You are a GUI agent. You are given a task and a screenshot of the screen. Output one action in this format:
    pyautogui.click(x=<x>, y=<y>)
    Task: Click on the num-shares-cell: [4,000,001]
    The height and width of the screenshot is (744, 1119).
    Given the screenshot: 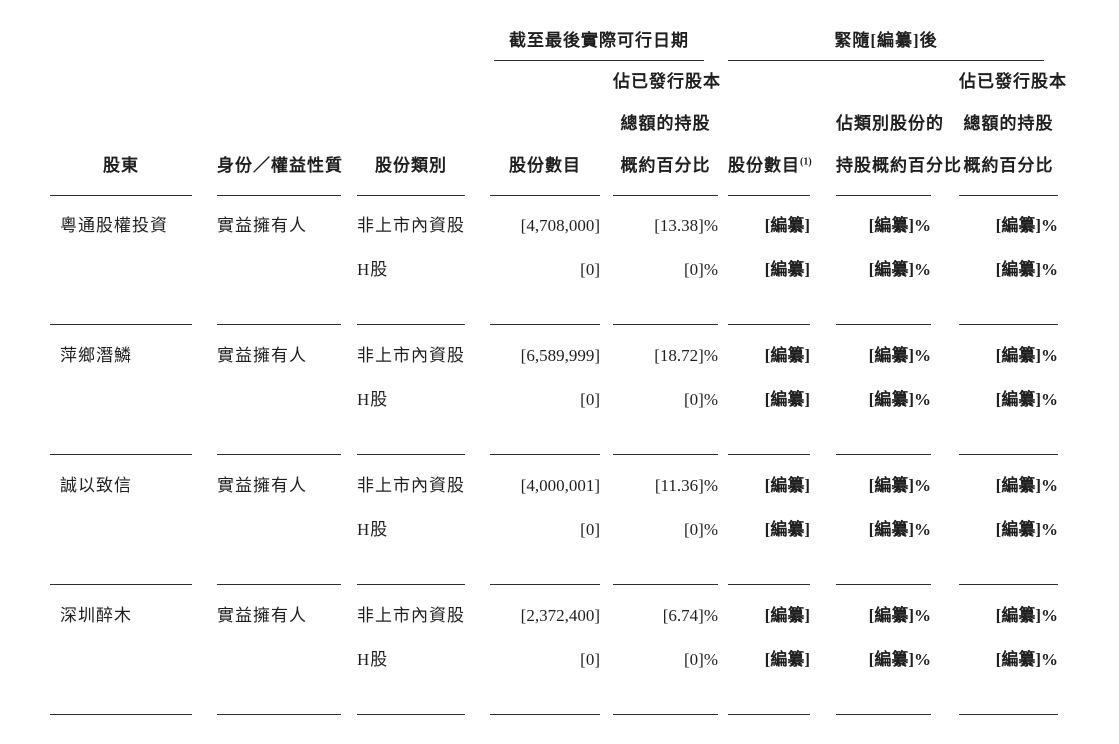 What is the action you would take?
    pyautogui.click(x=560, y=485)
    